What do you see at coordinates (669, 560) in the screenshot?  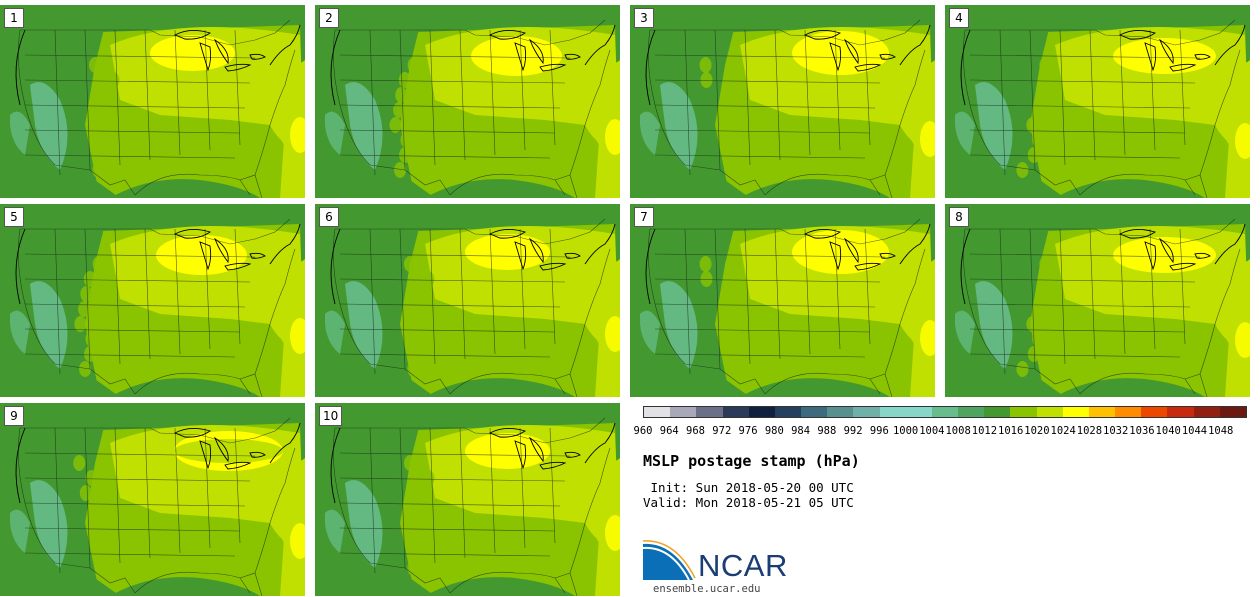 I see `ncar-logo-icon` at bounding box center [669, 560].